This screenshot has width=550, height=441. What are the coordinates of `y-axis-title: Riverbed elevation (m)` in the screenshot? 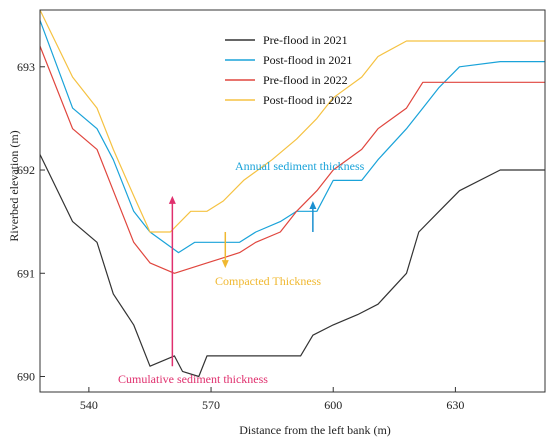 It's located at (14, 185).